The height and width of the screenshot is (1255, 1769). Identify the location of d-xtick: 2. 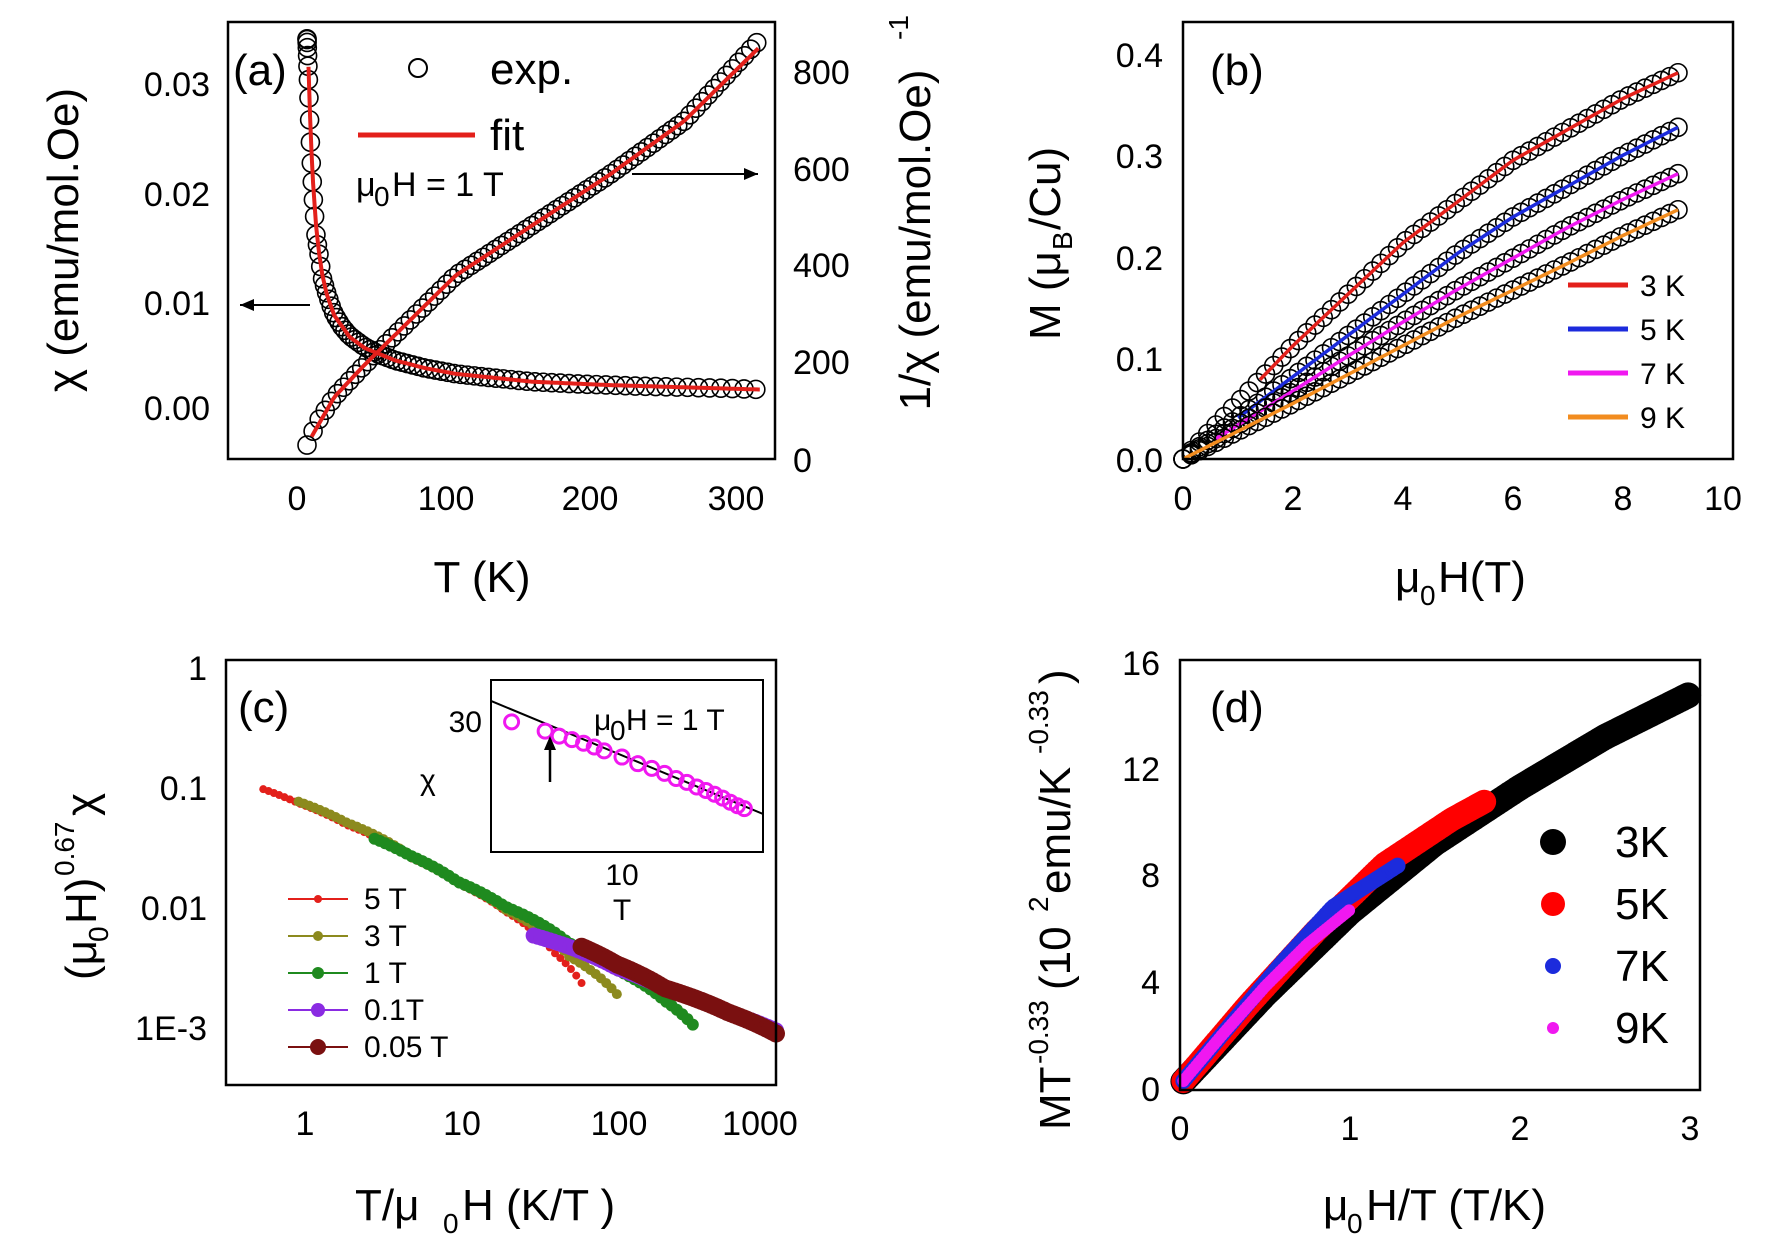
(1520, 1129).